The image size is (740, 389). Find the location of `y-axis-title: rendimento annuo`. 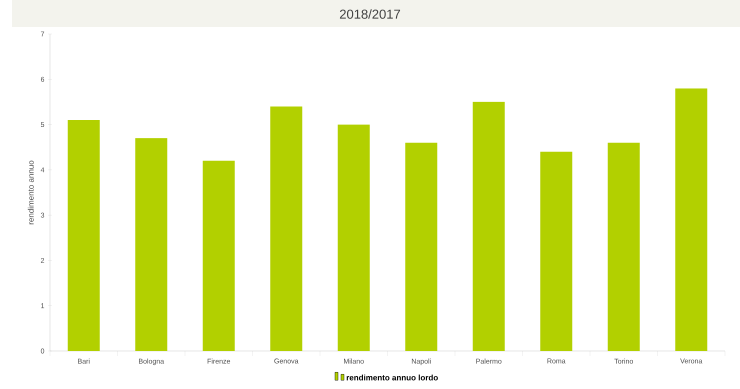

y-axis-title: rendimento annuo is located at coordinates (31, 192).